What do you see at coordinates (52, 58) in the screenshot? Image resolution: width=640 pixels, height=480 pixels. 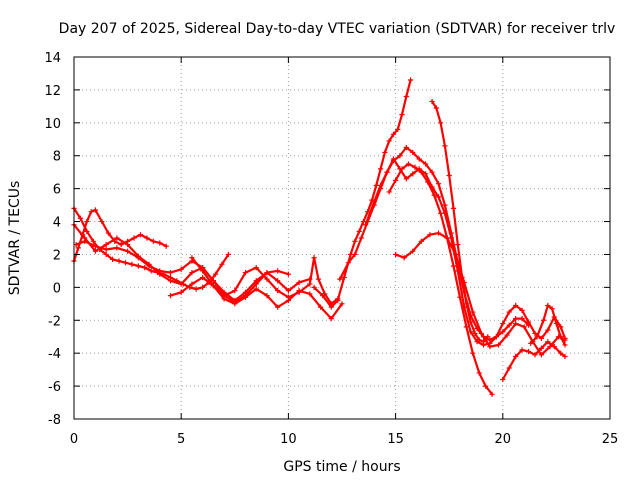 I see `y-tick-label: 14` at bounding box center [52, 58].